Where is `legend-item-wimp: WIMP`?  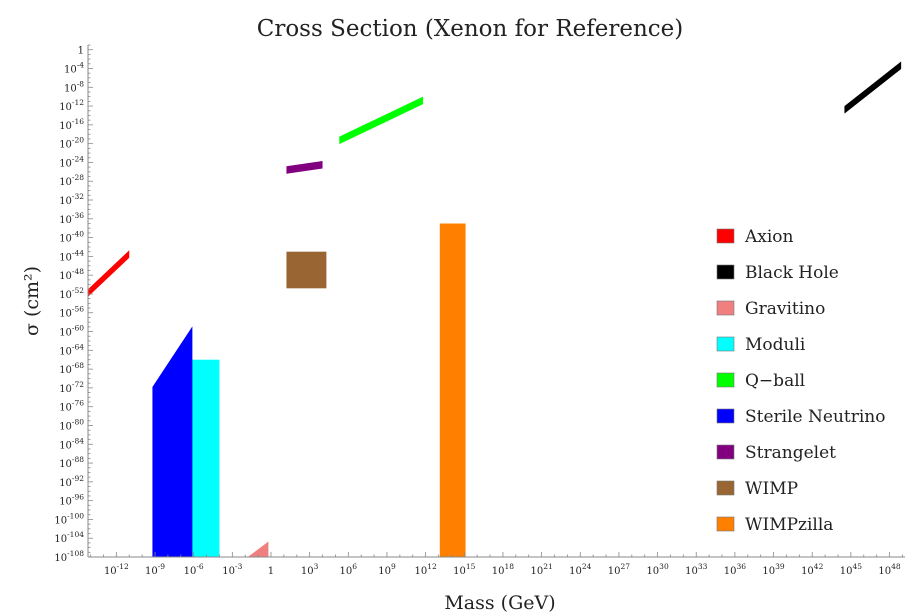 legend-item-wimp: WIMP is located at coordinates (757, 489).